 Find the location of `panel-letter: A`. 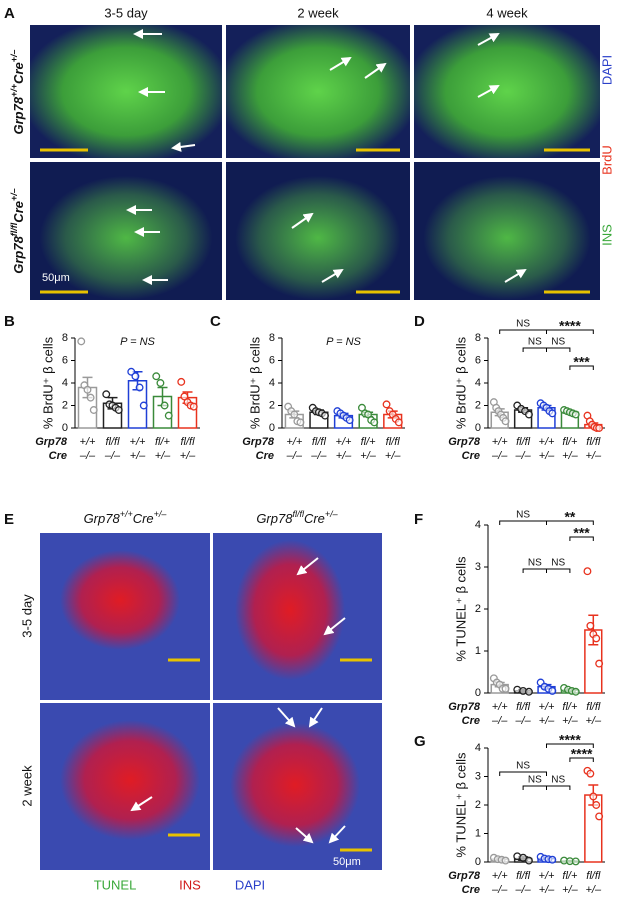

panel-letter: A is located at coordinates (9, 13).